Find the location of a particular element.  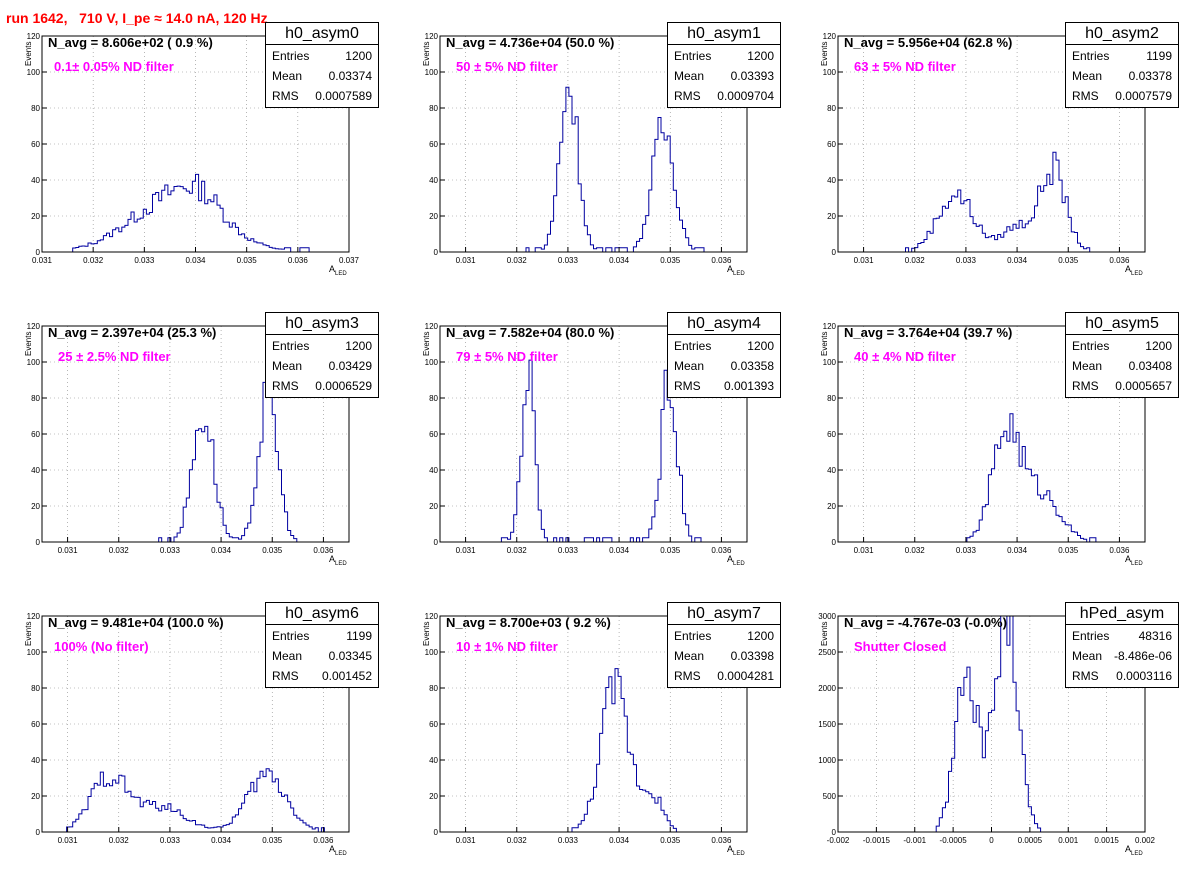

x-tick-label: 0.037 is located at coordinates (349, 260).